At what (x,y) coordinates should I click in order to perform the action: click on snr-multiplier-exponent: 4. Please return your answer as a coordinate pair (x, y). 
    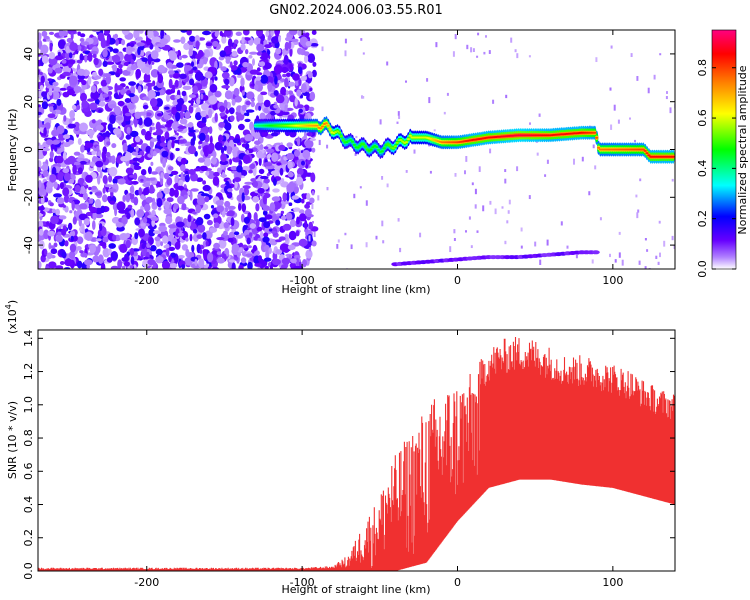
    Looking at the image, I should click on (8, 306).